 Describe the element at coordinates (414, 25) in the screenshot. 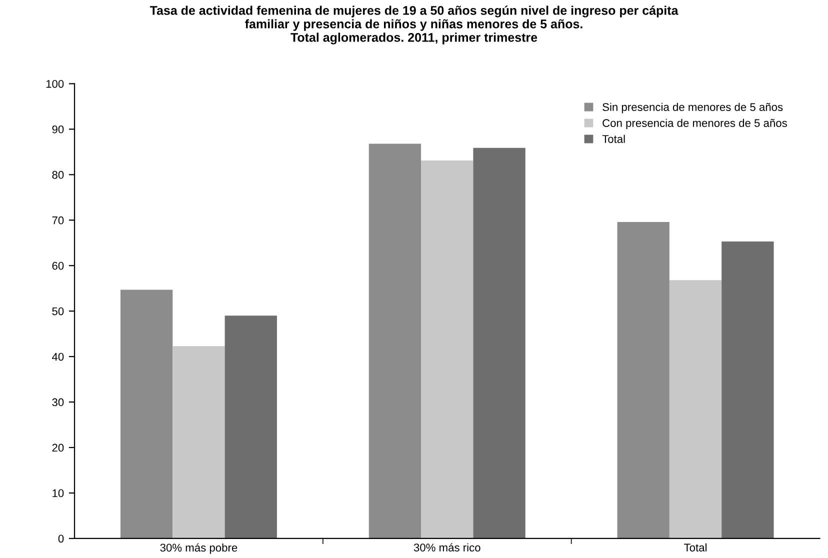

I see `chart-title: Tasa de actividad femenina de mujeres de 19 a 50 años según nivel de ingreso per cápita familiar y presencia de niños y niñas menores de 5 años. Total aglomerados. 2011, primer trimestre` at that location.